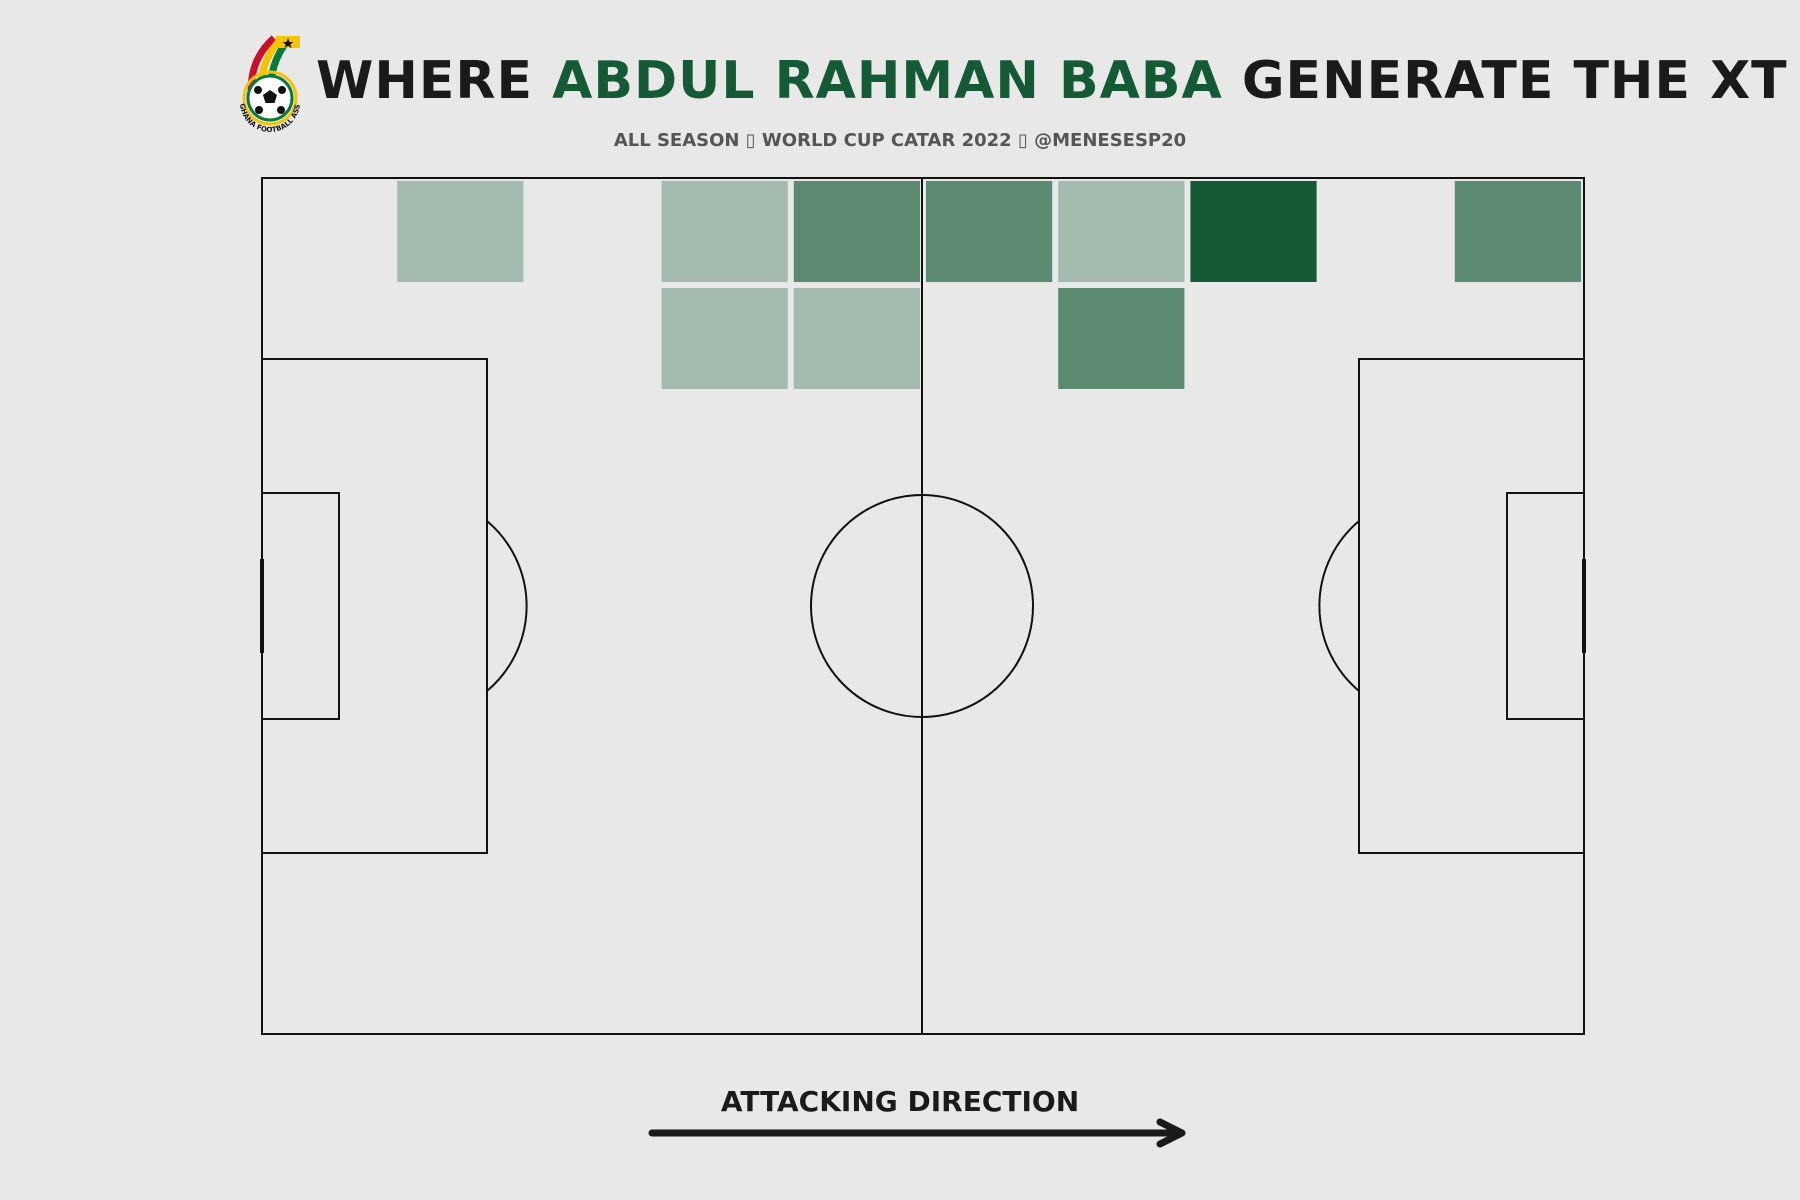 The width and height of the screenshot is (1800, 1200). I want to click on title-prefix: WHERE, so click(434, 81).